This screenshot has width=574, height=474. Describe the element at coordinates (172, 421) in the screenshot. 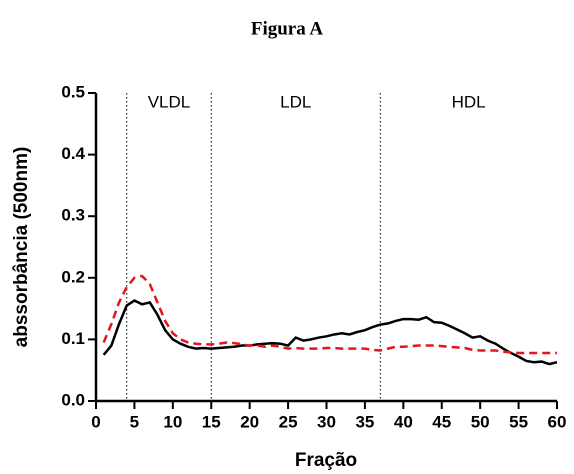

I see `x-tick-label: 10` at that location.